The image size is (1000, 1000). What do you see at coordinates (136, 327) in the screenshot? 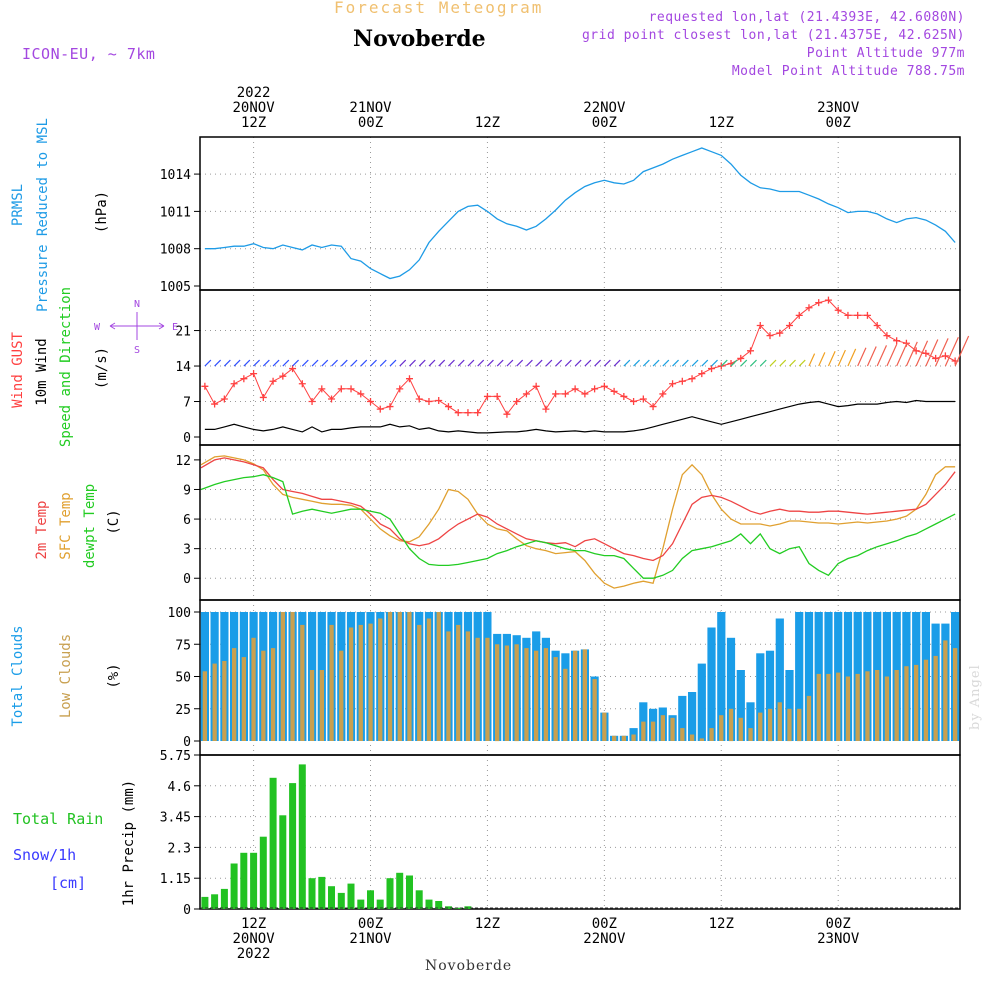
I see `compass-rose: N S W E` at bounding box center [136, 327].